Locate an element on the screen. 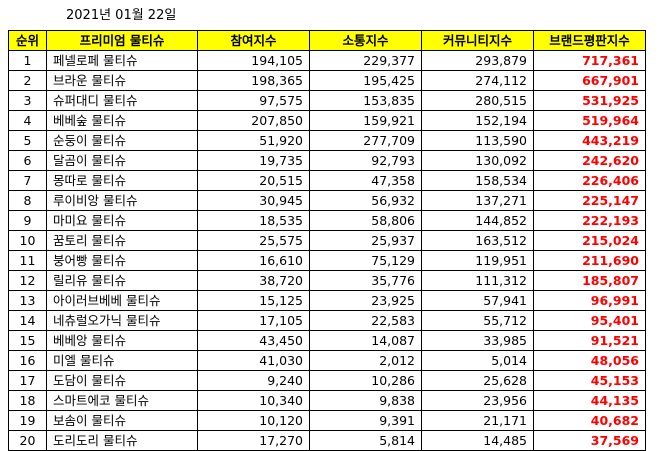 This screenshot has width=660, height=451. header-rank: 순위 is located at coordinates (27, 40).